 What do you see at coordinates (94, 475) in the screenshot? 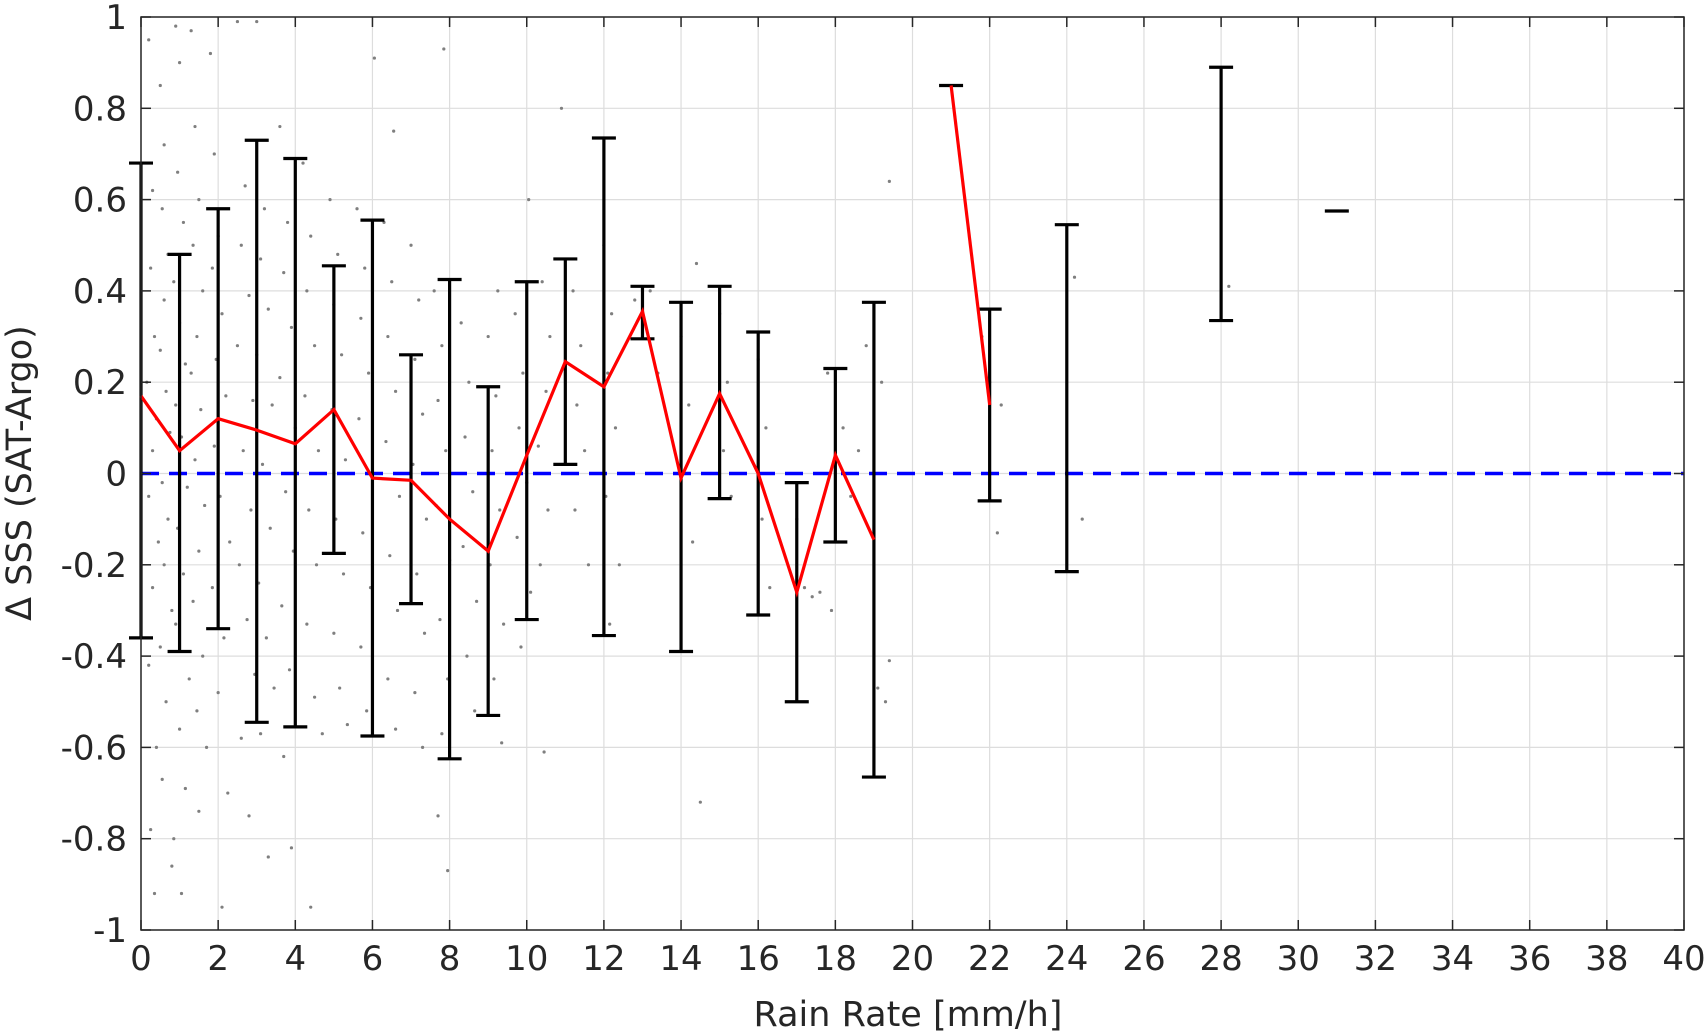
I see `y-tick-labels: 1 0.8 0.6 0.4 0.2 0 -0.2 -0.4 -0.6 -0.8 -1` at bounding box center [94, 475].